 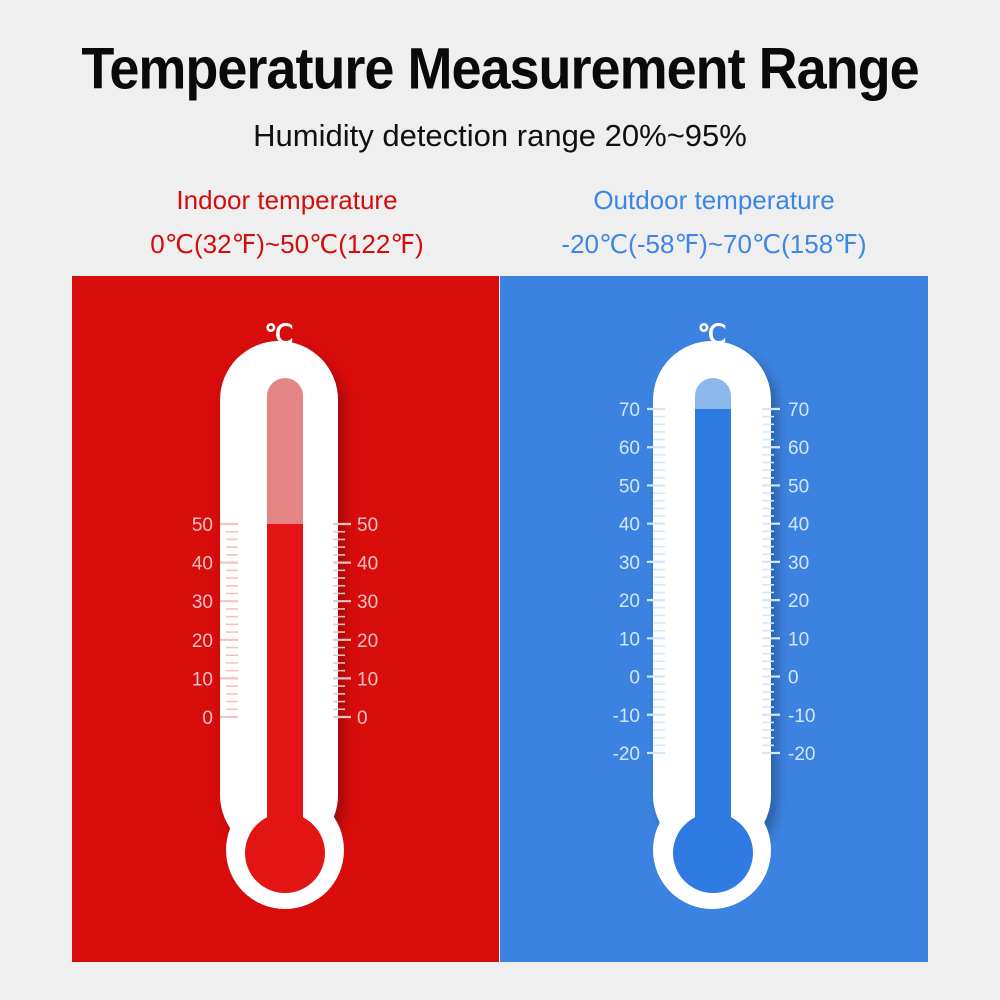 I want to click on outdoor-right-tick-label: 0, so click(x=793, y=678).